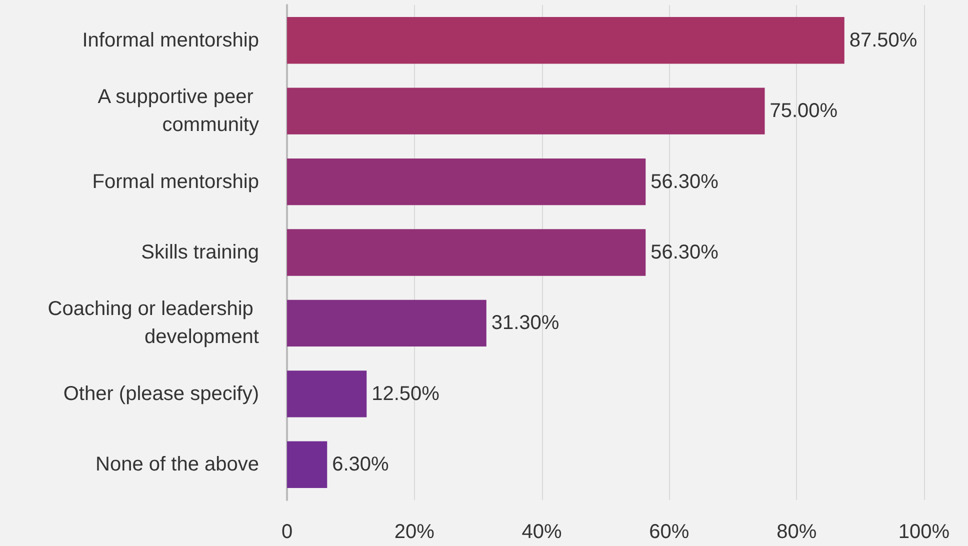  What do you see at coordinates (175, 181) in the screenshot?
I see `y-tick-label: Formal mentorship` at bounding box center [175, 181].